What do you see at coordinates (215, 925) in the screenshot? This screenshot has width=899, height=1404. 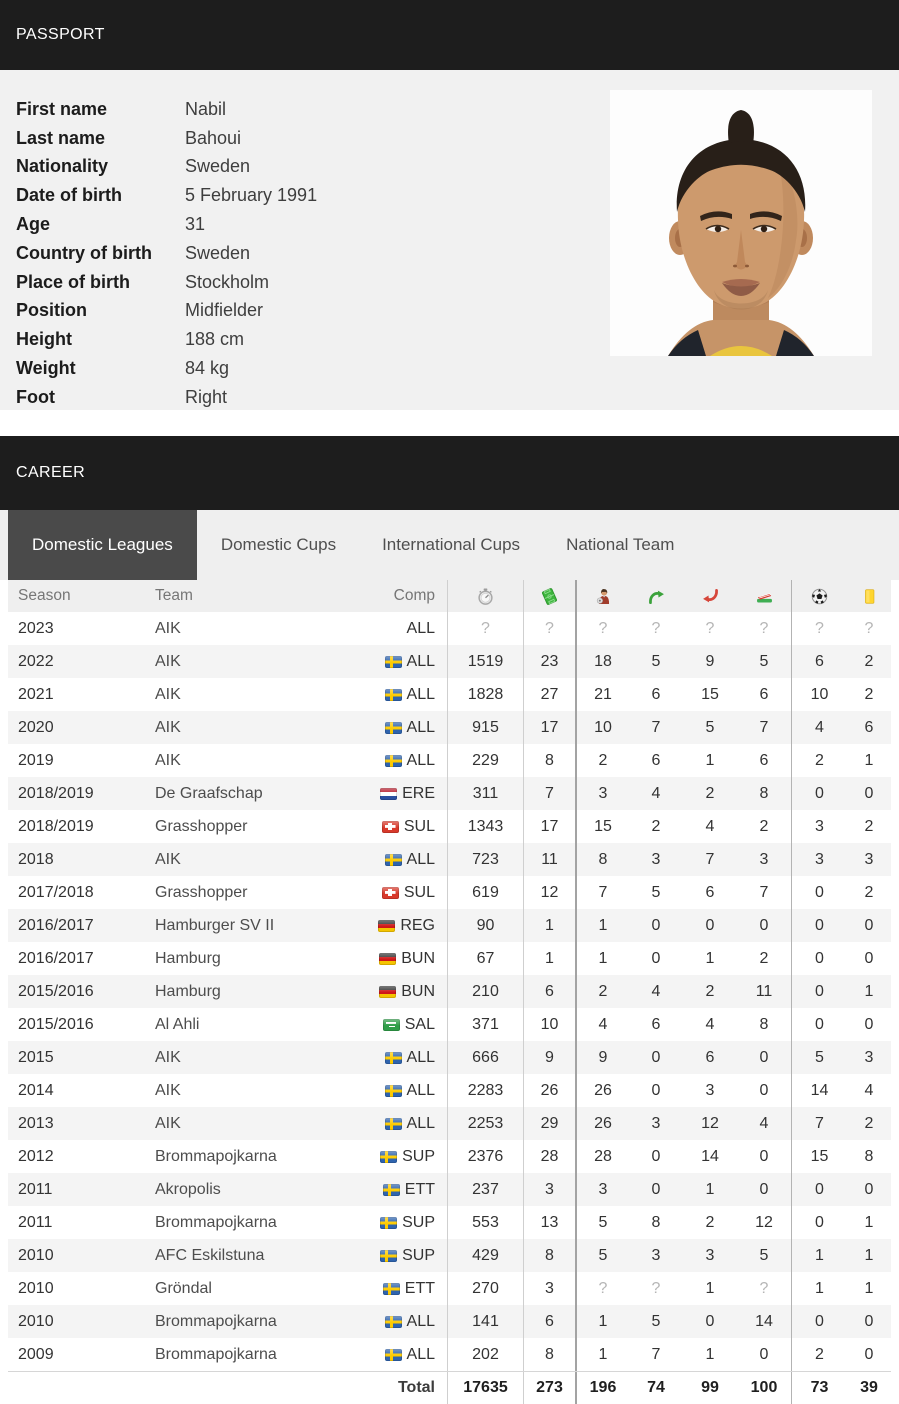 I see `team-cell: Hamburger SV II` at bounding box center [215, 925].